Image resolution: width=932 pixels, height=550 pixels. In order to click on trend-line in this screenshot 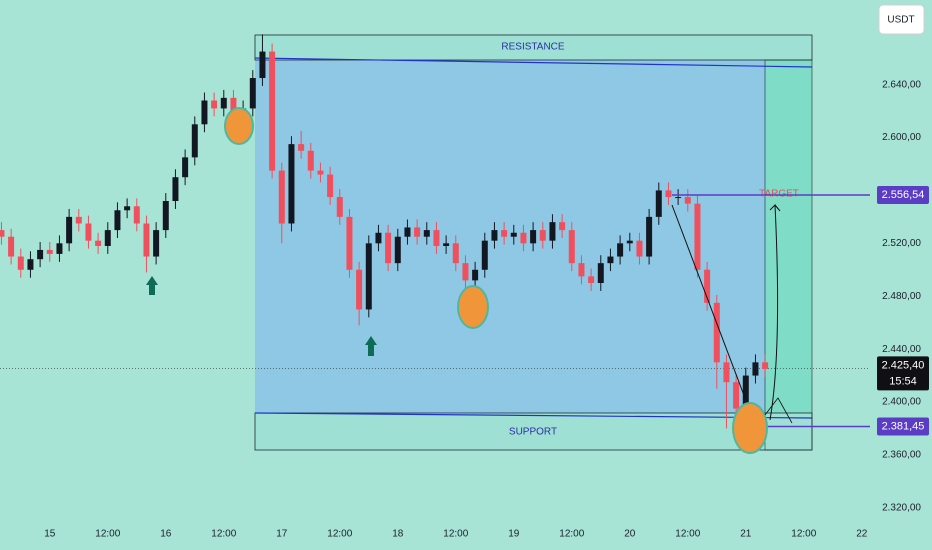, I will do `click(708, 301)`.